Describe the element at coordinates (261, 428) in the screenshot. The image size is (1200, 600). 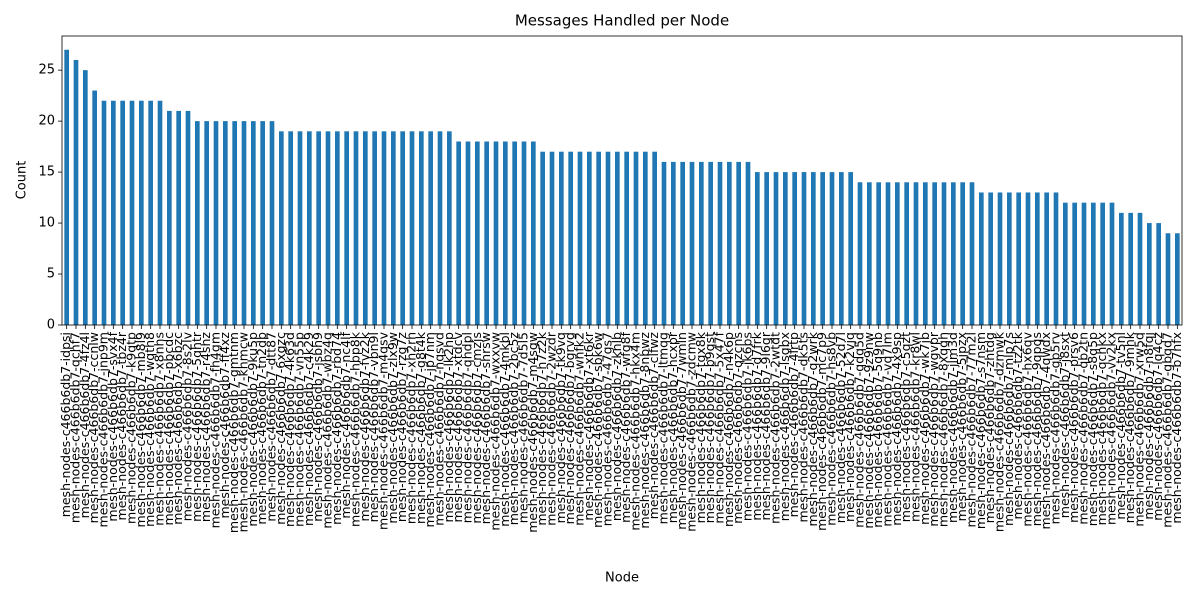
I see `x-tick-label: mesh-nodes-c466b6db7-tn2dp` at that location.